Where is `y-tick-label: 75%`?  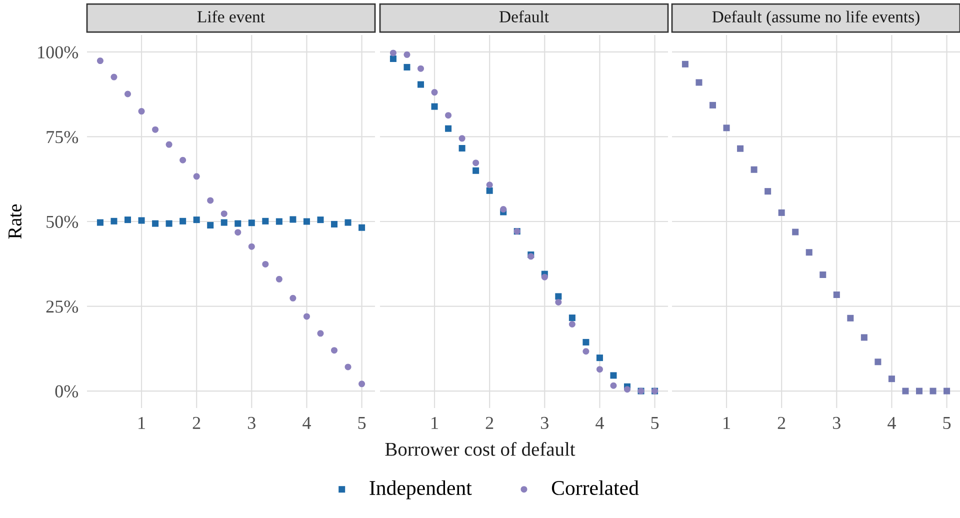 y-tick-label: 75% is located at coordinates (62, 137).